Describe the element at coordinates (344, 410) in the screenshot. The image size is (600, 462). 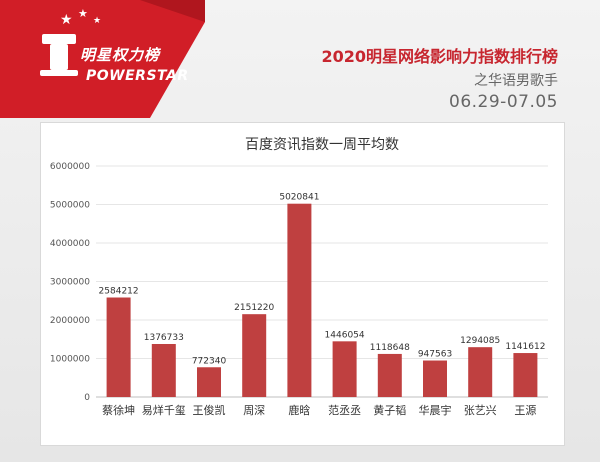
I see `x-tick-label: 范丞丞` at that location.